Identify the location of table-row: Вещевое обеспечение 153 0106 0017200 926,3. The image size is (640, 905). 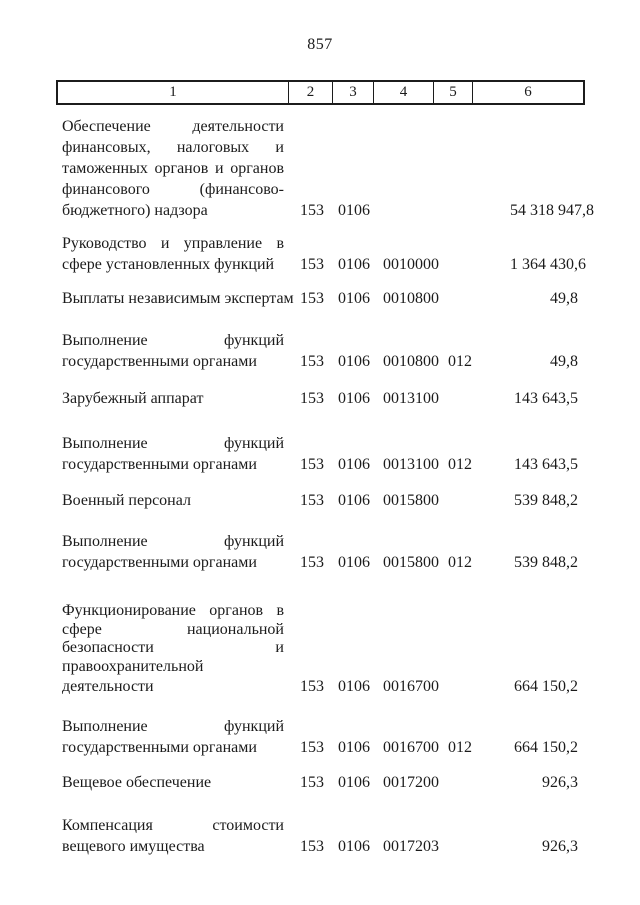
(320, 782).